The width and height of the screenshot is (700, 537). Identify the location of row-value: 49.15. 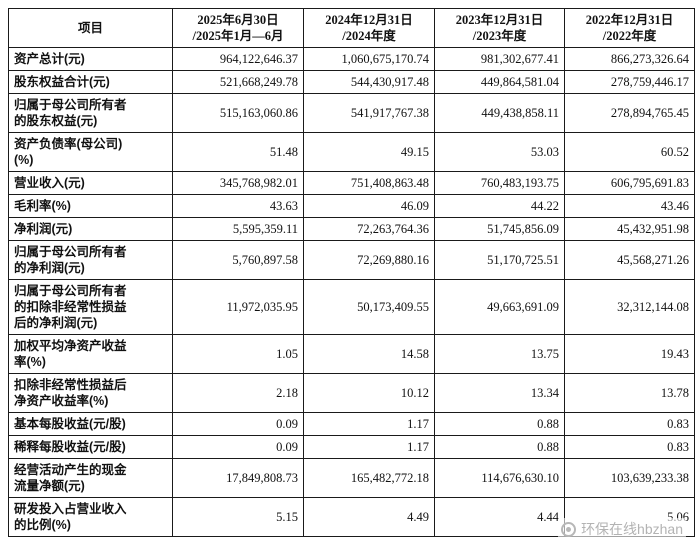
(369, 152).